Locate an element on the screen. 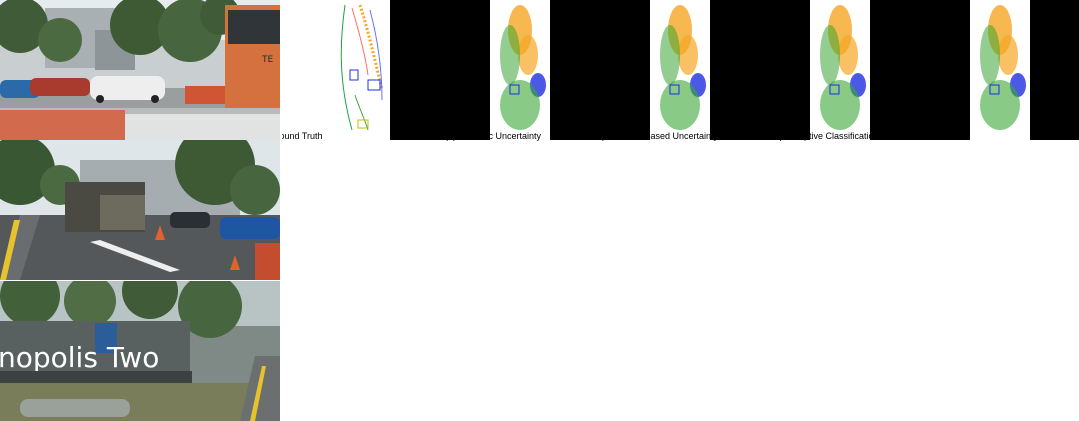 The height and width of the screenshot is (421, 1079). caption-proprioceptive: (e) Proprioceptive Classification is located at coordinates (824, 136).